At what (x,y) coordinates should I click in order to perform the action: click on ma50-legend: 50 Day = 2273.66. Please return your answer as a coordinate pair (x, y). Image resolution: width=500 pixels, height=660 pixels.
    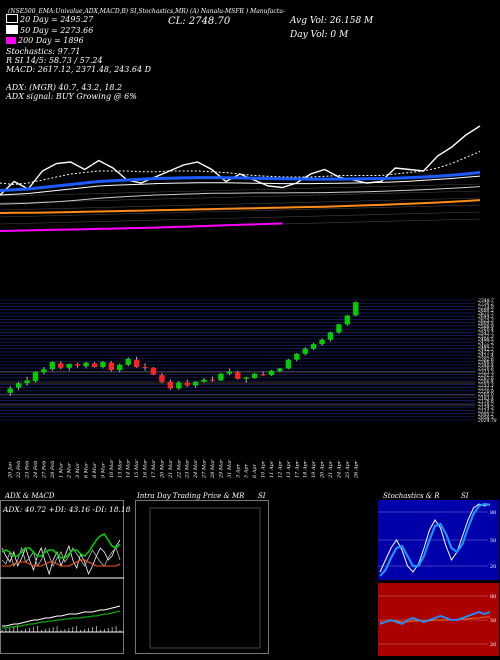
    Looking at the image, I should click on (49, 30).